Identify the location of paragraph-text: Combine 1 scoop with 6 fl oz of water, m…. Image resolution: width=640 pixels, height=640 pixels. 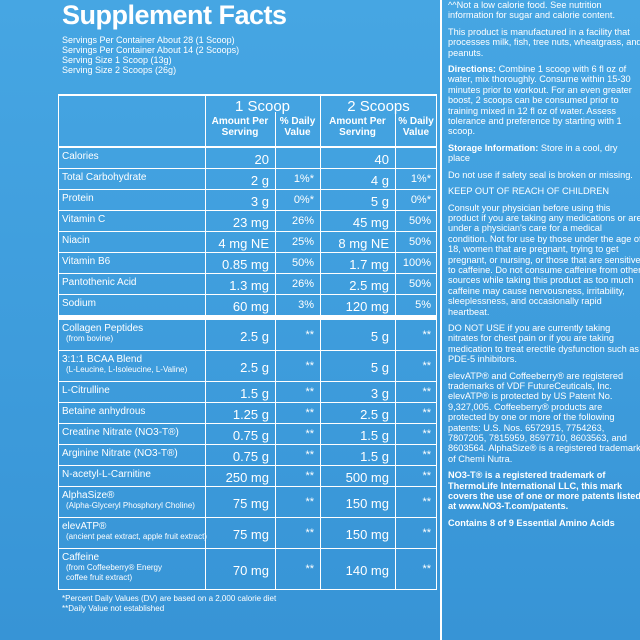
(540, 100).